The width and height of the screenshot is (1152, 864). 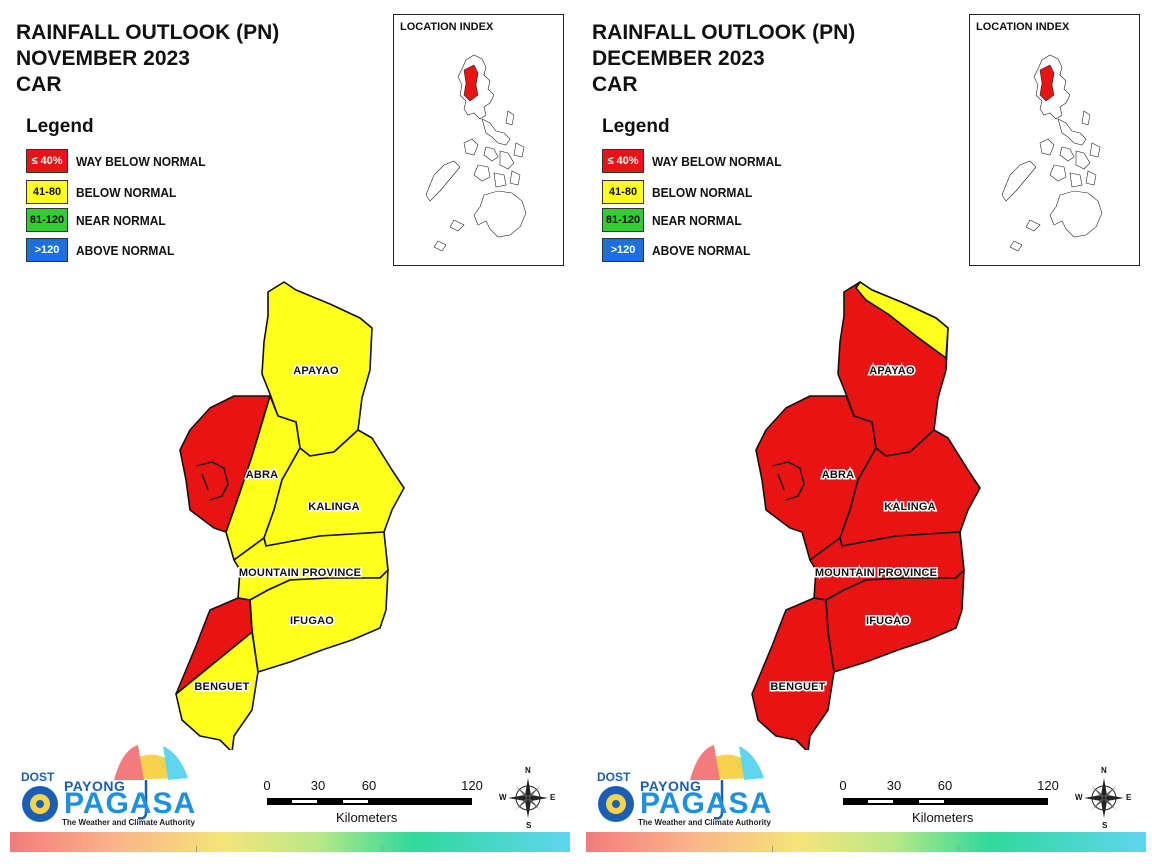 I want to click on map-title: RAINFALL OUTLOOK (PN) DECEMBER 2023 CAR, so click(x=723, y=59).